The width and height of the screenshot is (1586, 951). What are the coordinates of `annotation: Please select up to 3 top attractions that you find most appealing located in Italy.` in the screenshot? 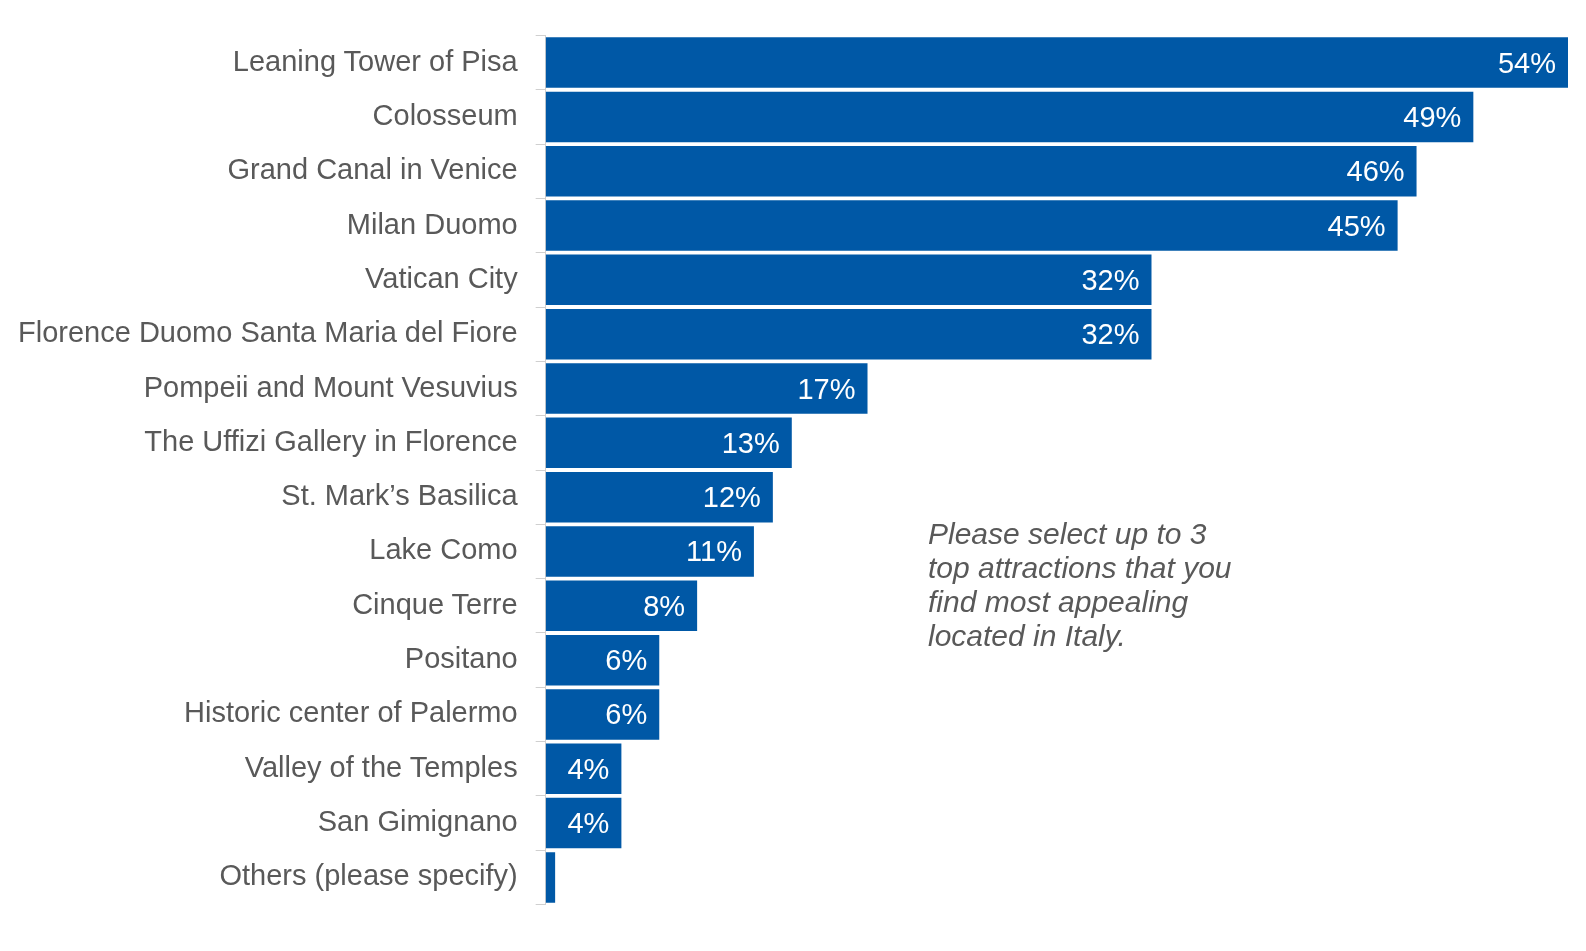 It's located at (1080, 584).